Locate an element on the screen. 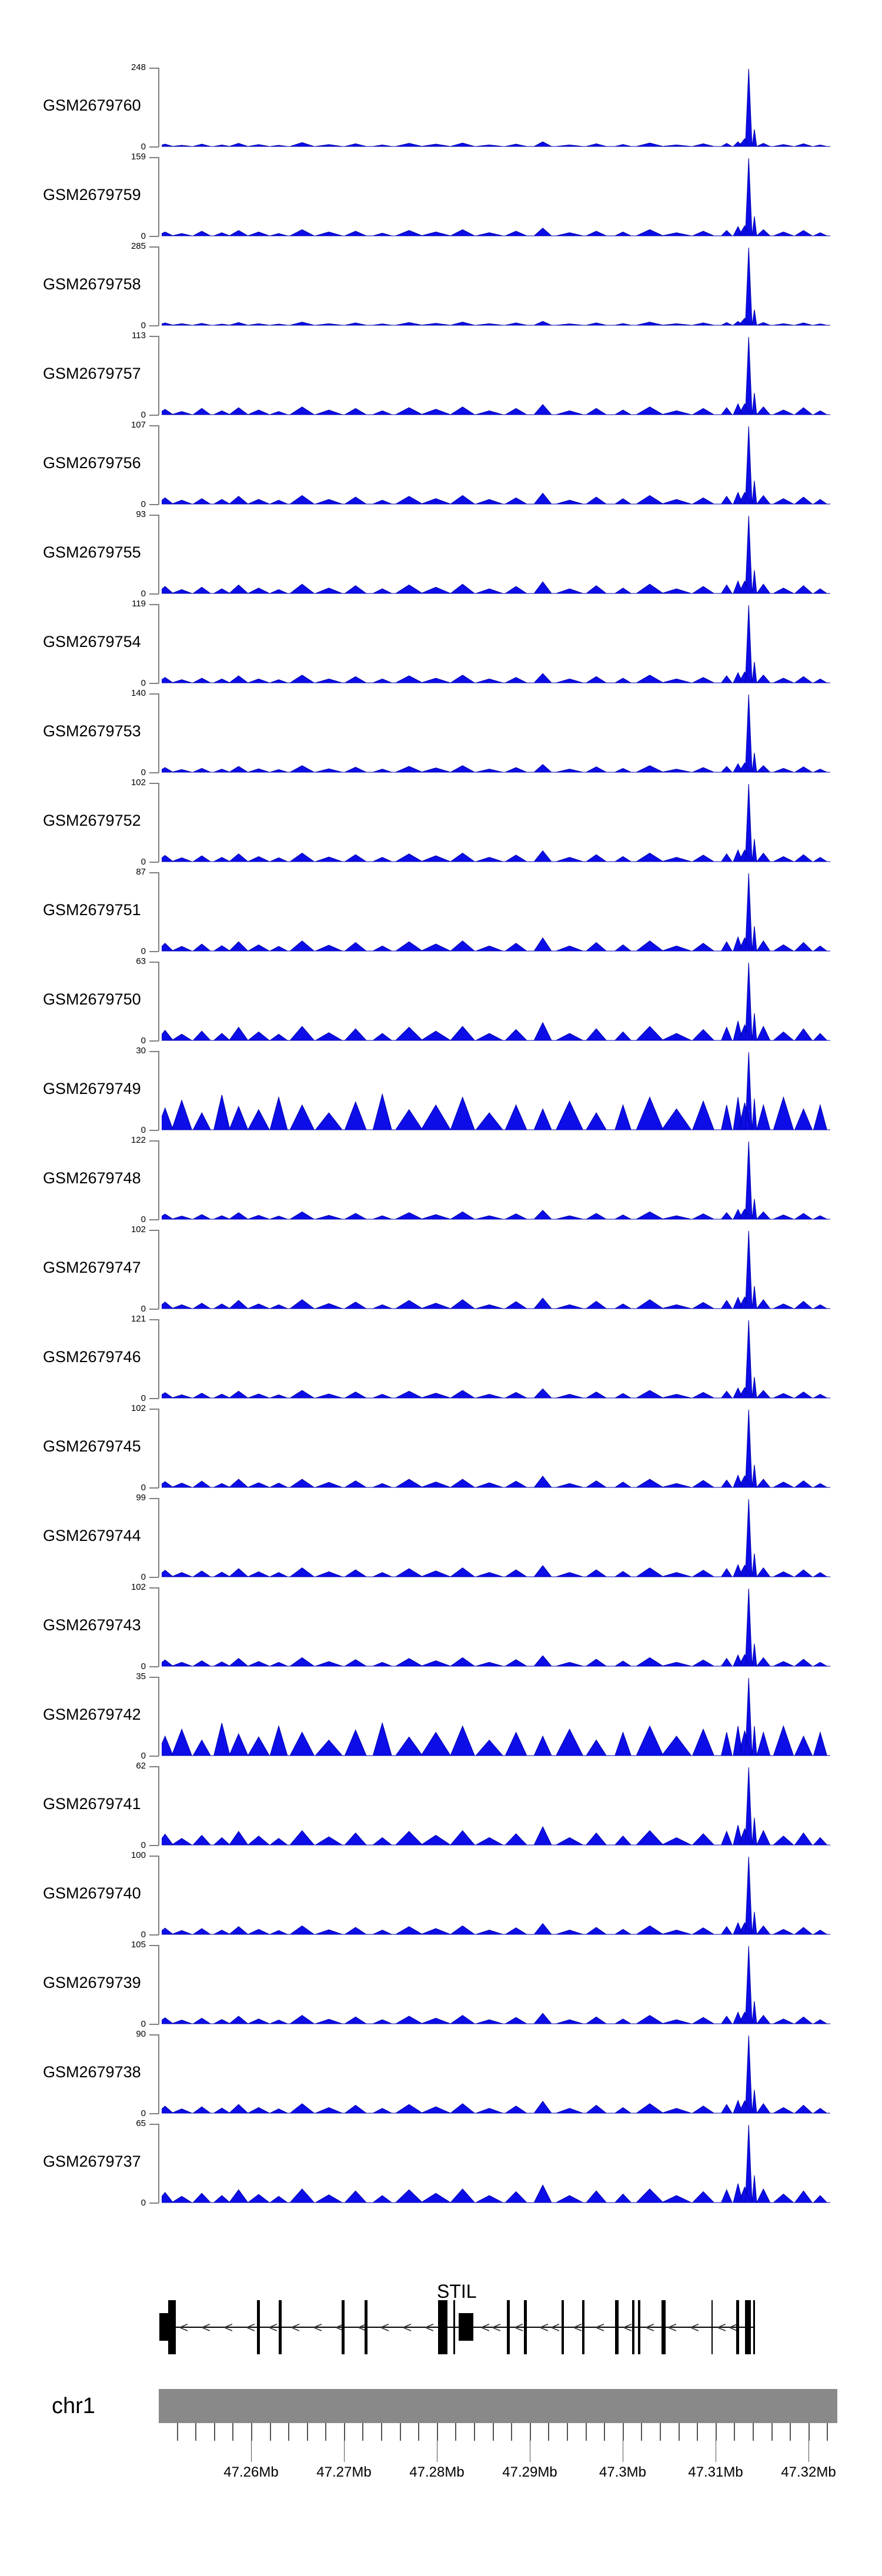  sample-label: GSM2679741 is located at coordinates (92, 1804).